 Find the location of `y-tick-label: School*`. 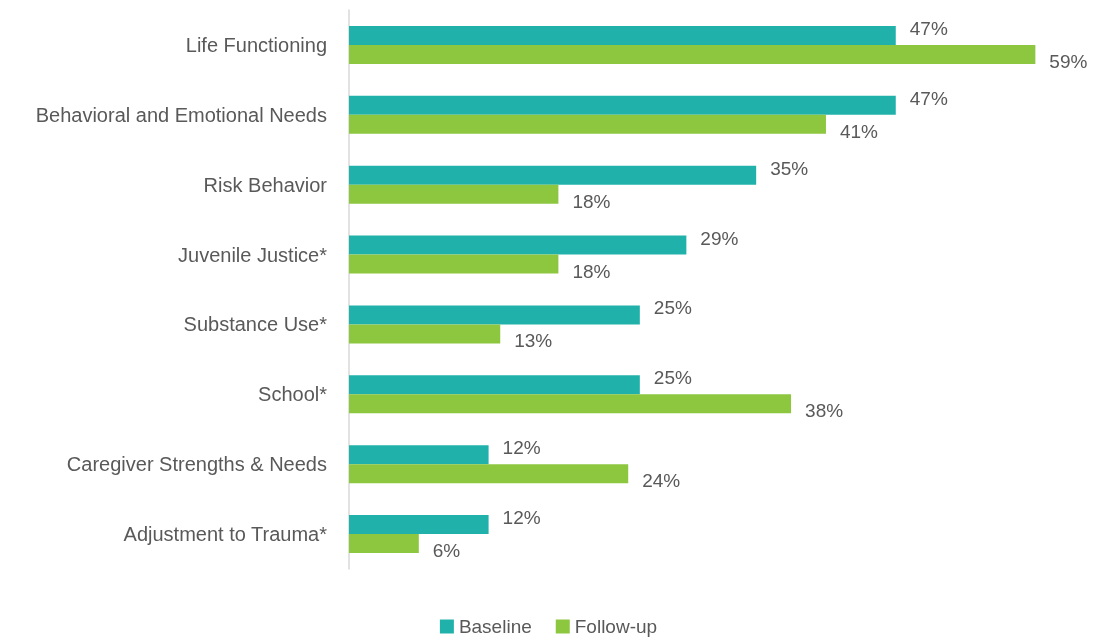

y-tick-label: School* is located at coordinates (293, 394).